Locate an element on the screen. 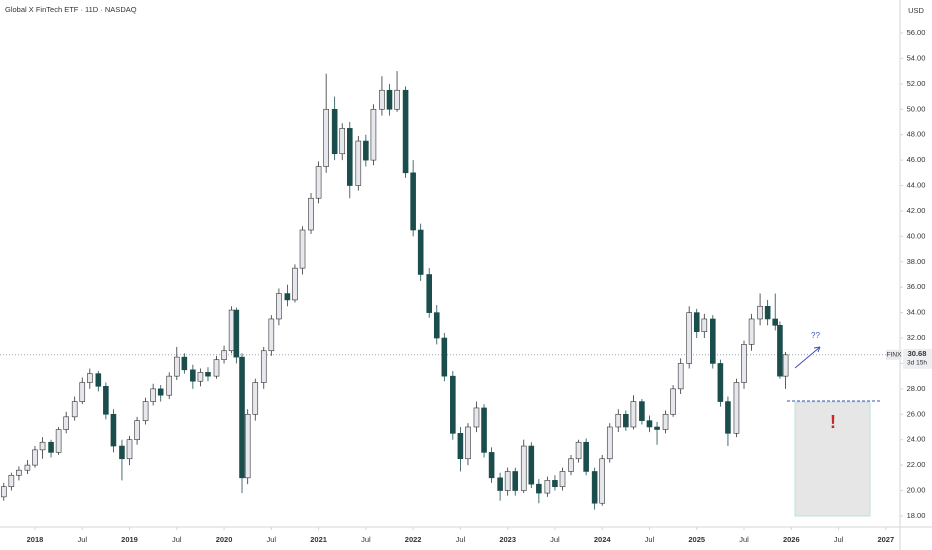 Image resolution: width=932 pixels, height=550 pixels. x-tick-label: 2027 is located at coordinates (885, 539).